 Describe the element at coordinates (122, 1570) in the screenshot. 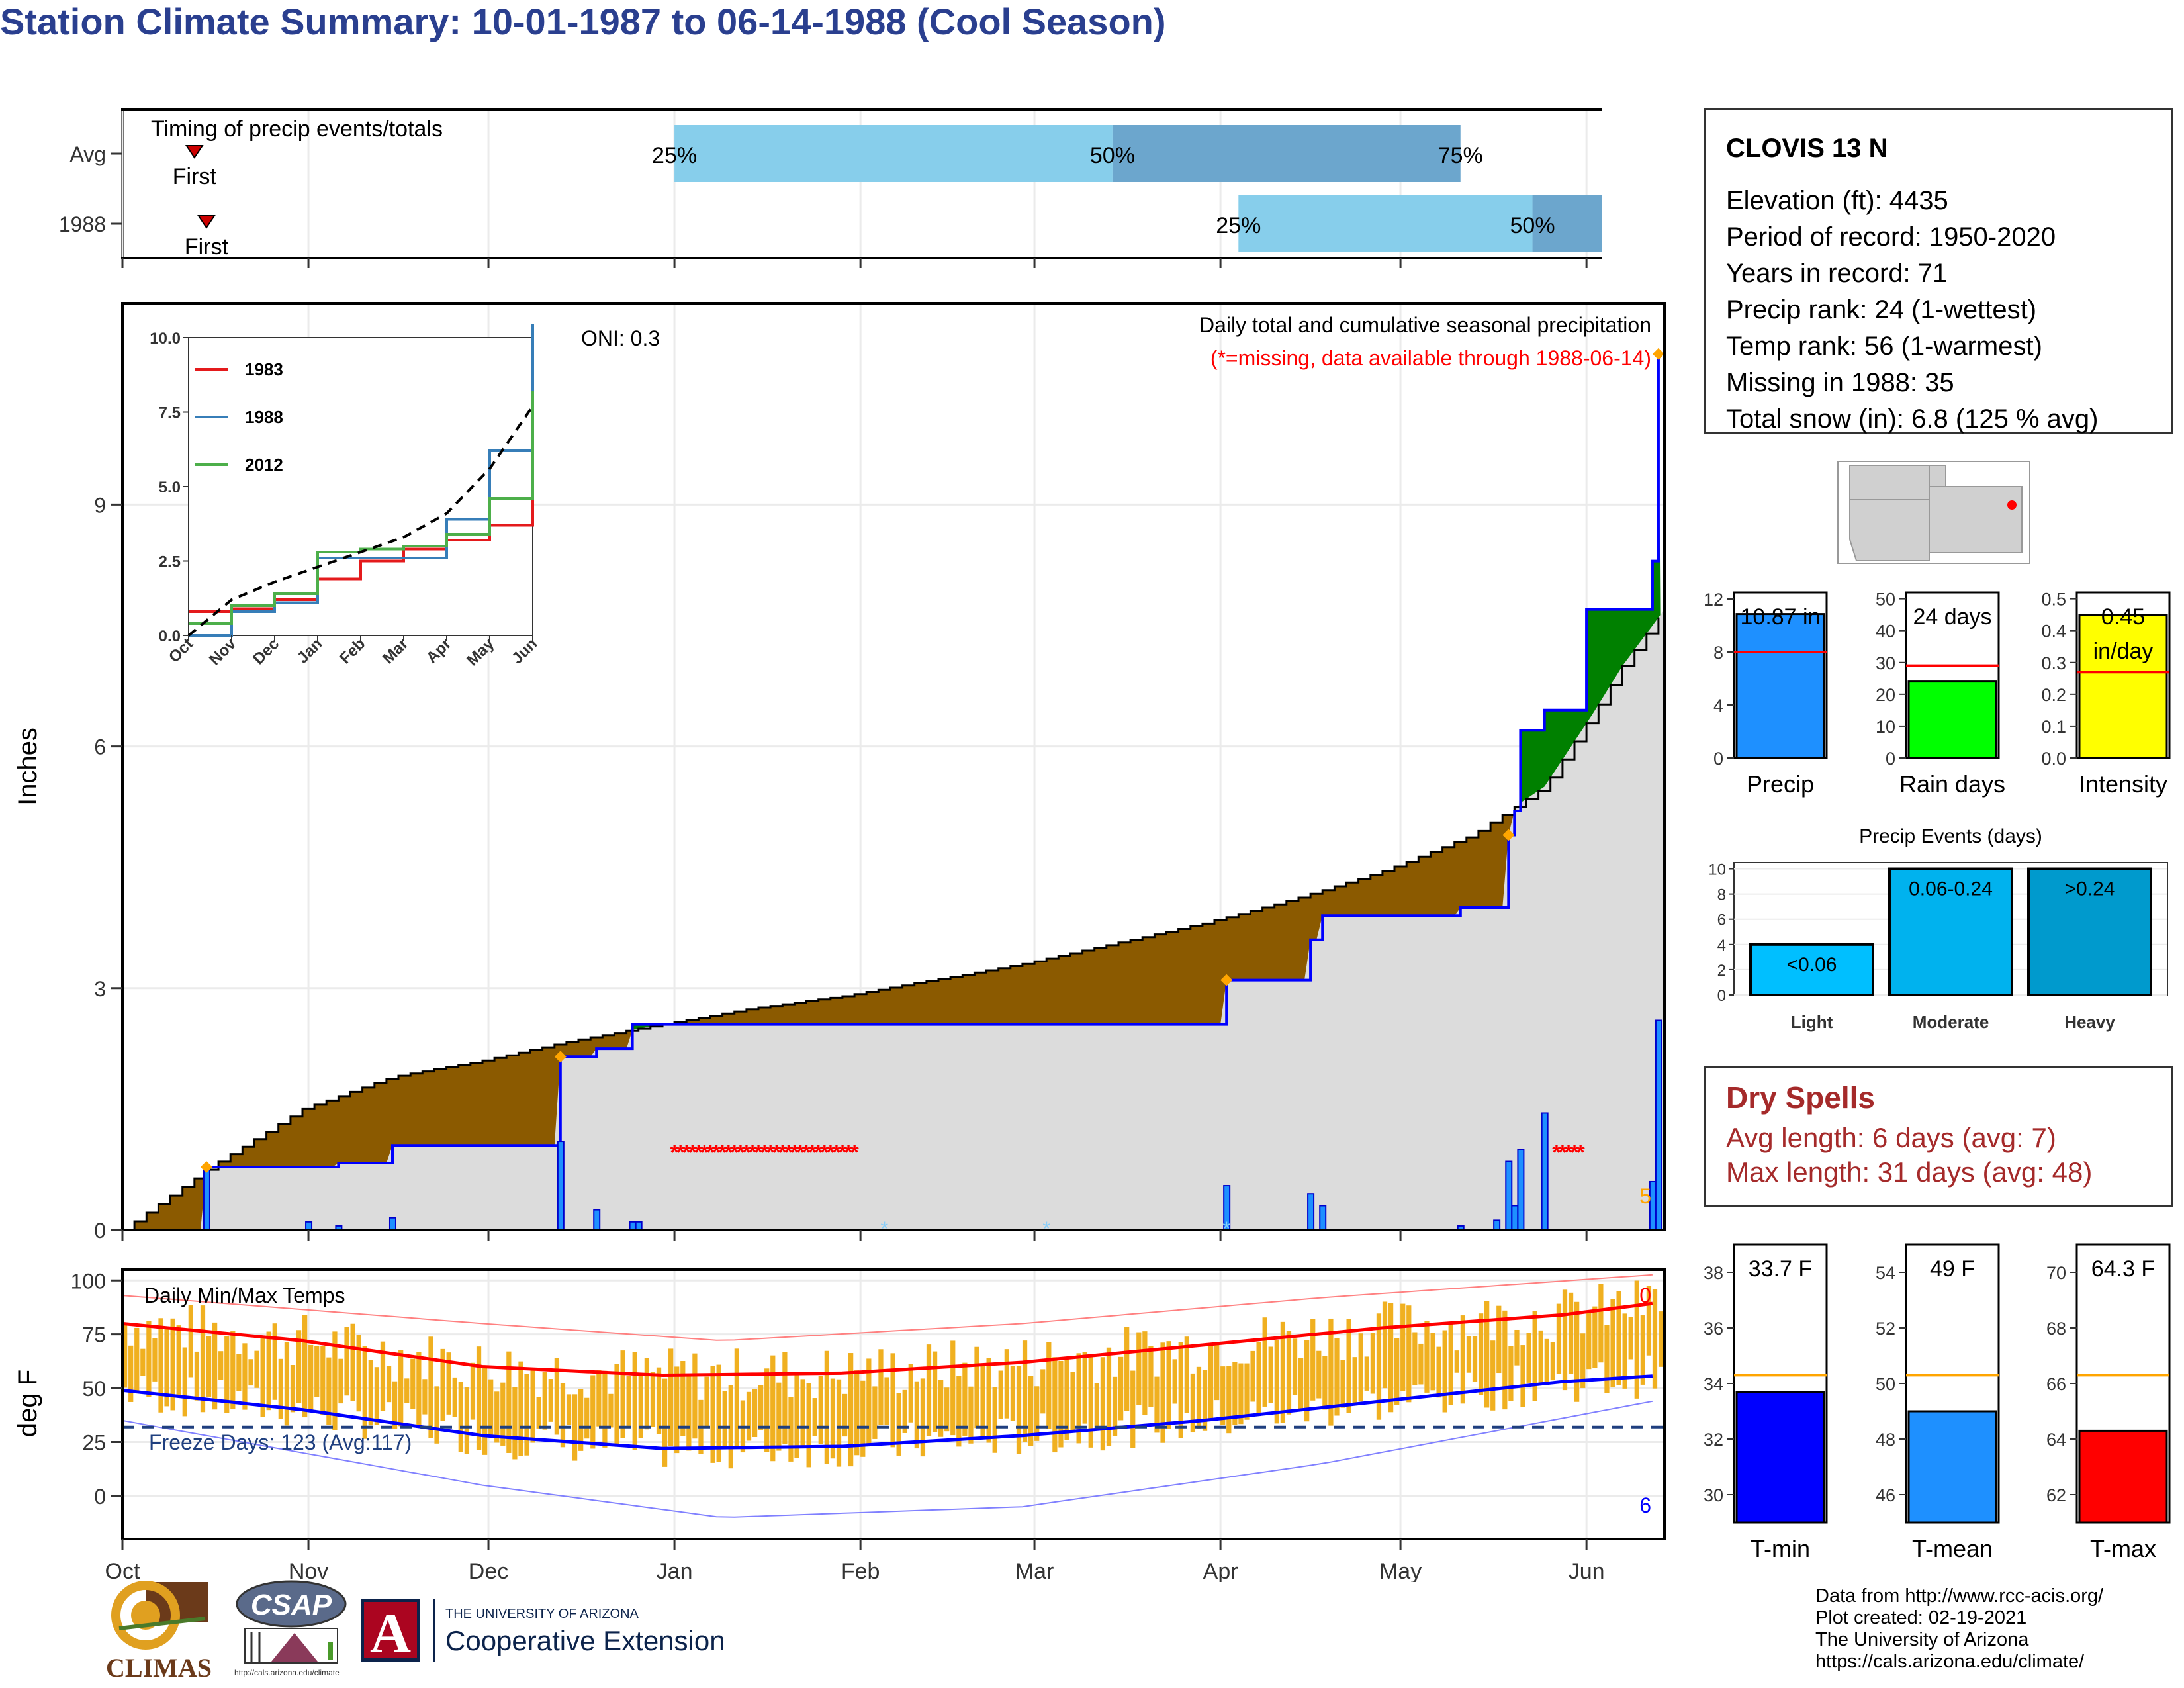

I see `month-label: Oct` at that location.